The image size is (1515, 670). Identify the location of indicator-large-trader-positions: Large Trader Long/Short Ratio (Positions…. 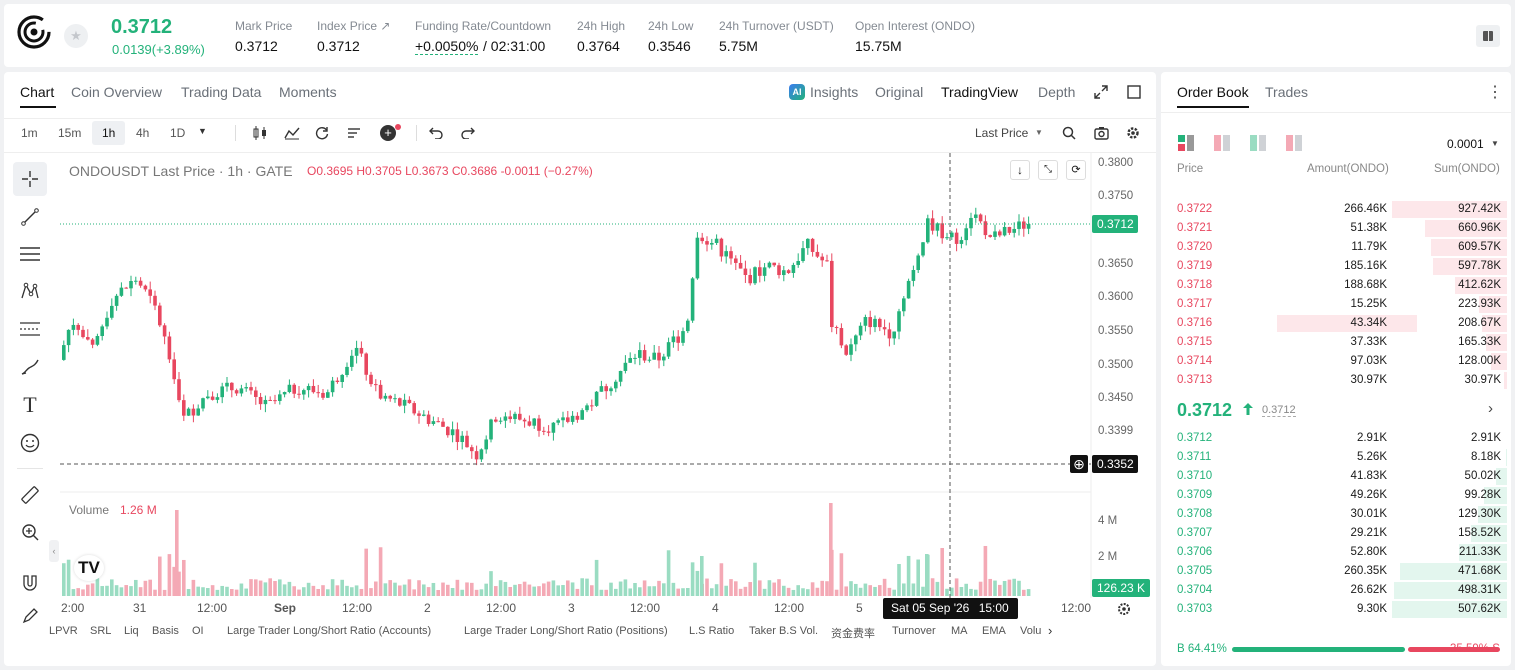
(566, 631).